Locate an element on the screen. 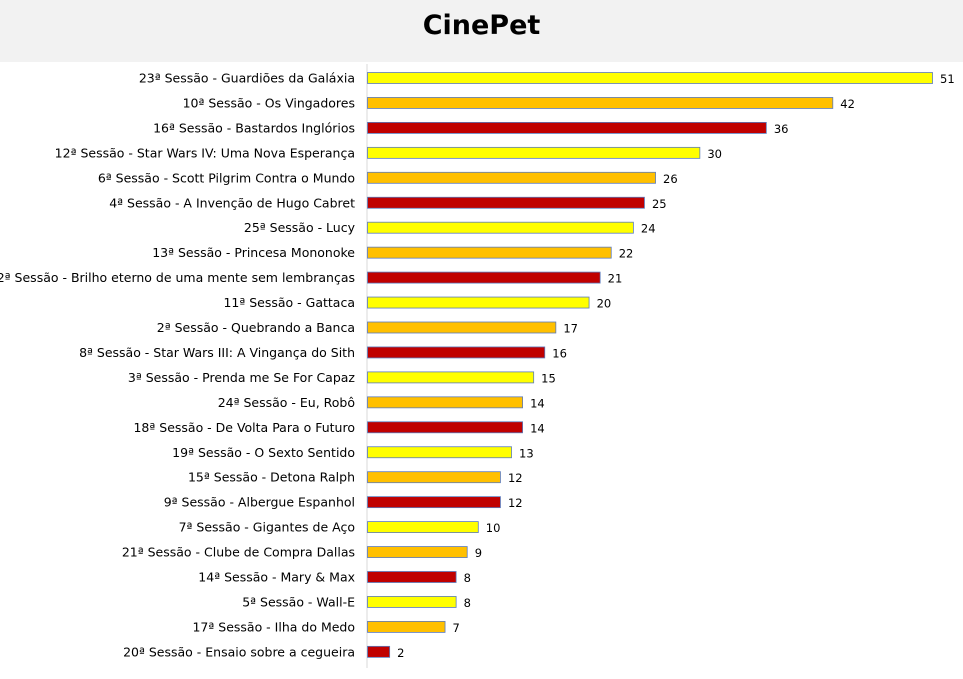  value-label: 2 is located at coordinates (400, 653).